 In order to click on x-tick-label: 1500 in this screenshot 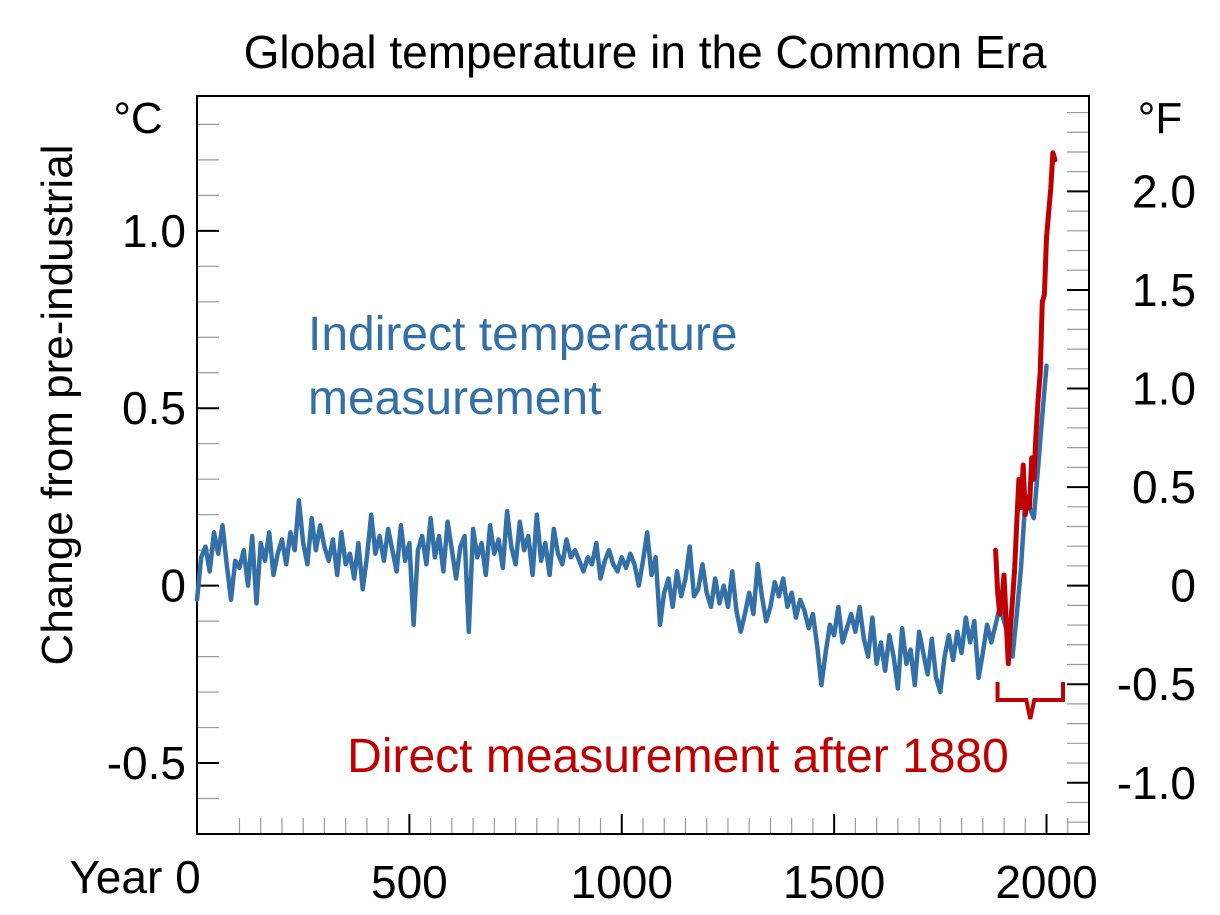, I will do `click(834, 882)`.